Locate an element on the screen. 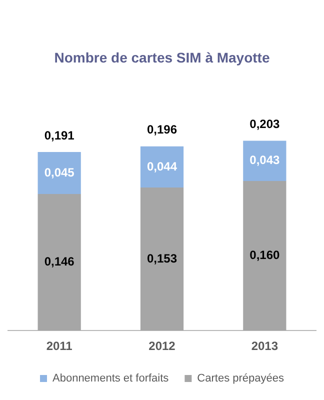  total-label: 0,203 is located at coordinates (265, 124).